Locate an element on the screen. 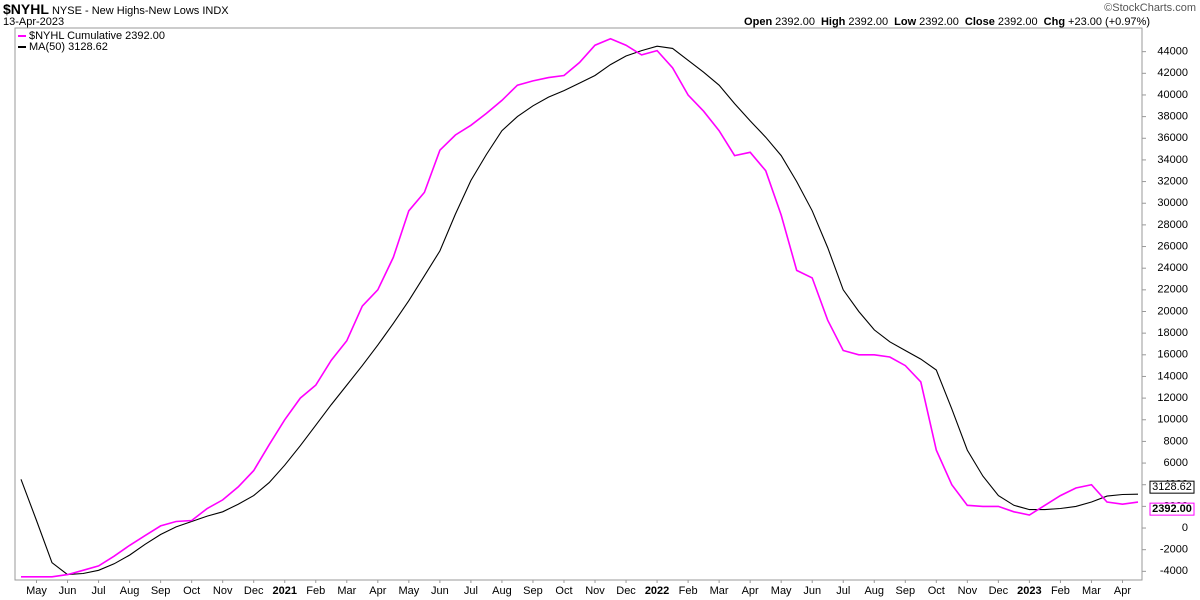 Image resolution: width=1200 pixels, height=600 pixels. quote-label: Low is located at coordinates (905, 22).